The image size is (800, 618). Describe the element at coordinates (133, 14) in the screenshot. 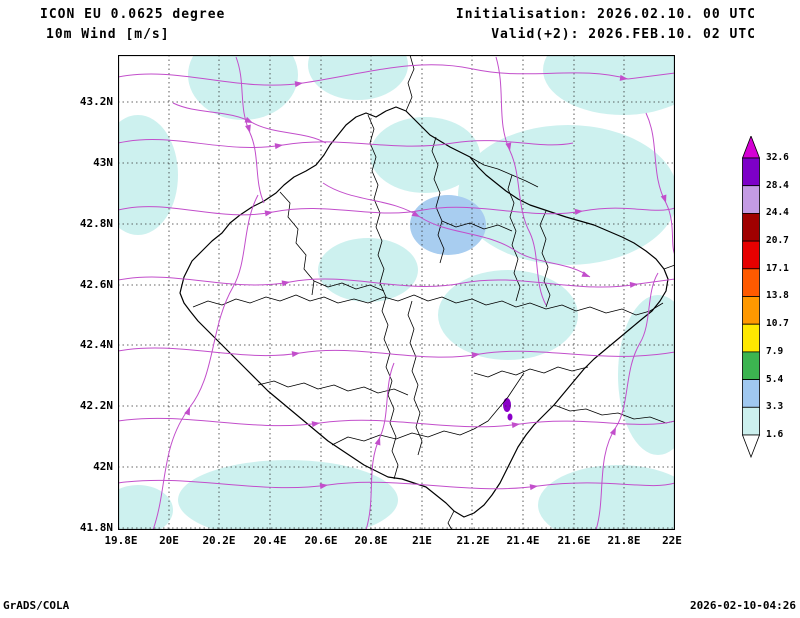

I see `model-title: ICON EU 0.0625 degree` at that location.